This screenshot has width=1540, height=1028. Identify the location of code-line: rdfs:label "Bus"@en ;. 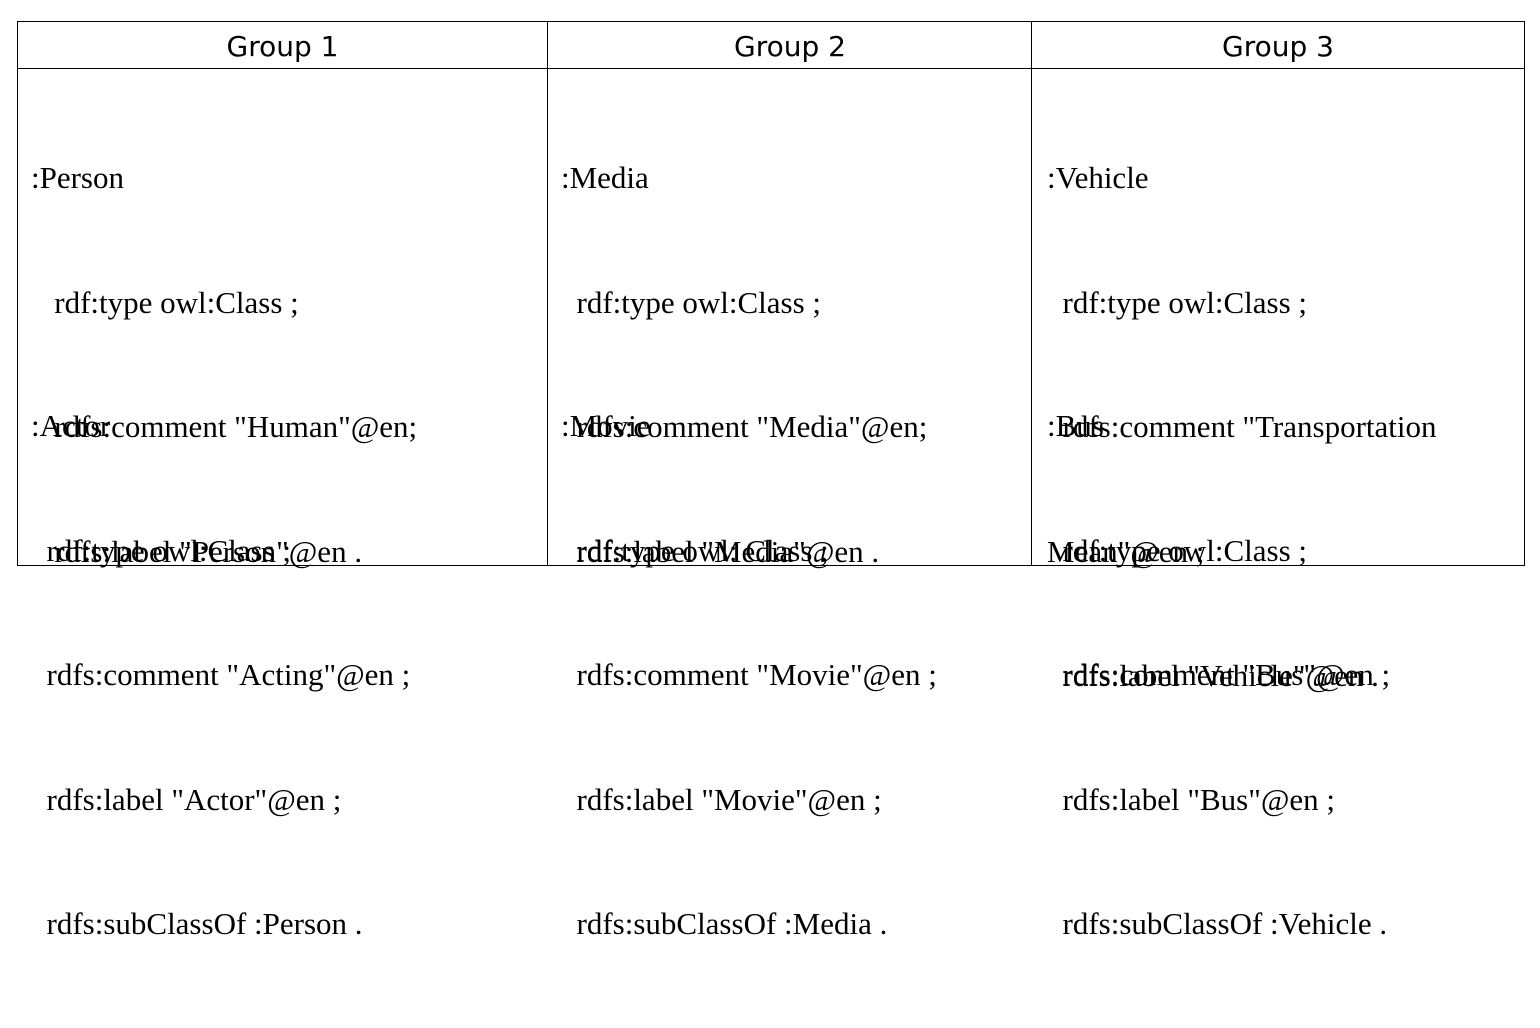
(1191, 799).